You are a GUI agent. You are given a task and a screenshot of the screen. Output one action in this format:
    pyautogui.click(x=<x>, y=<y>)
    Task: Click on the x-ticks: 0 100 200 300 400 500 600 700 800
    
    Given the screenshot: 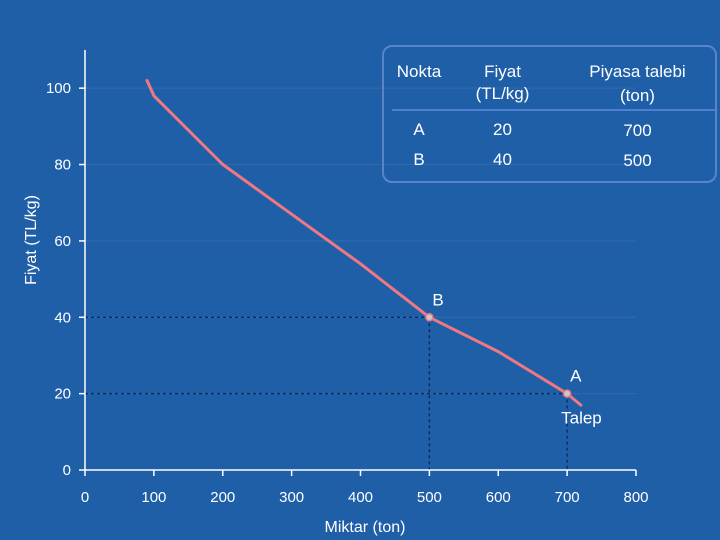 What is the action you would take?
    pyautogui.click(x=365, y=488)
    